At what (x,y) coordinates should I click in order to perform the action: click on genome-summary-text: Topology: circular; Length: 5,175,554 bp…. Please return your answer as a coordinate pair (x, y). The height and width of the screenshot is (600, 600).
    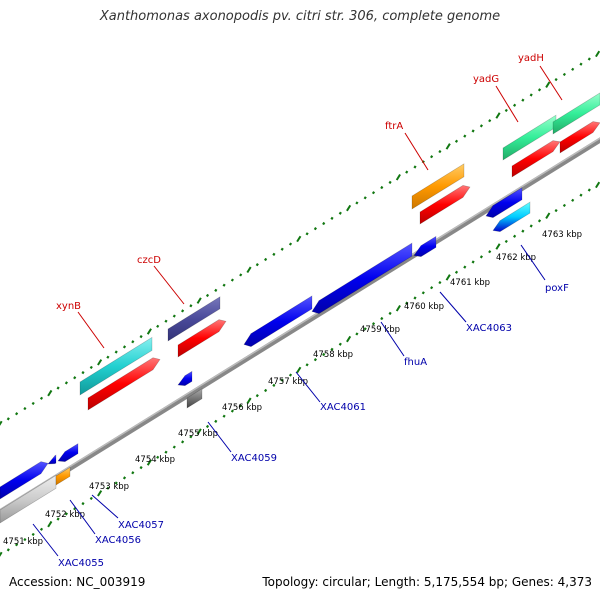
    Looking at the image, I should click on (427, 582).